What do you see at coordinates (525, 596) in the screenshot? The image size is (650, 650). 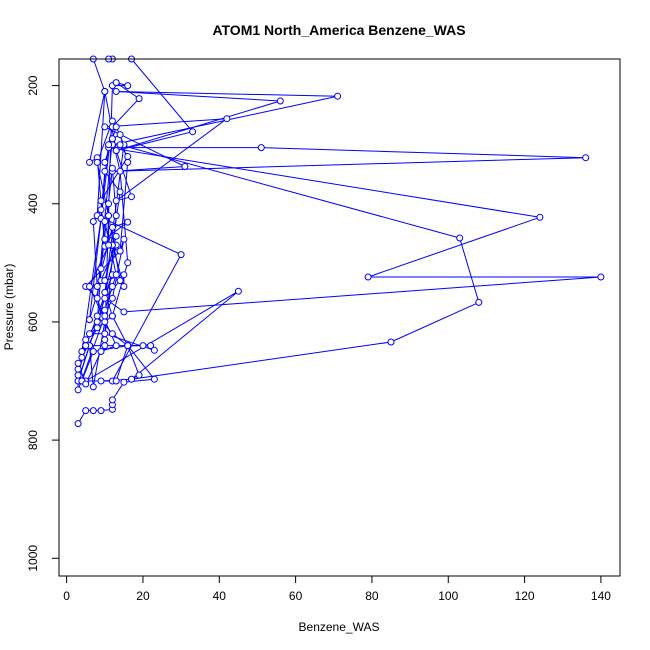 I see `x-tick-label: 120` at bounding box center [525, 596].